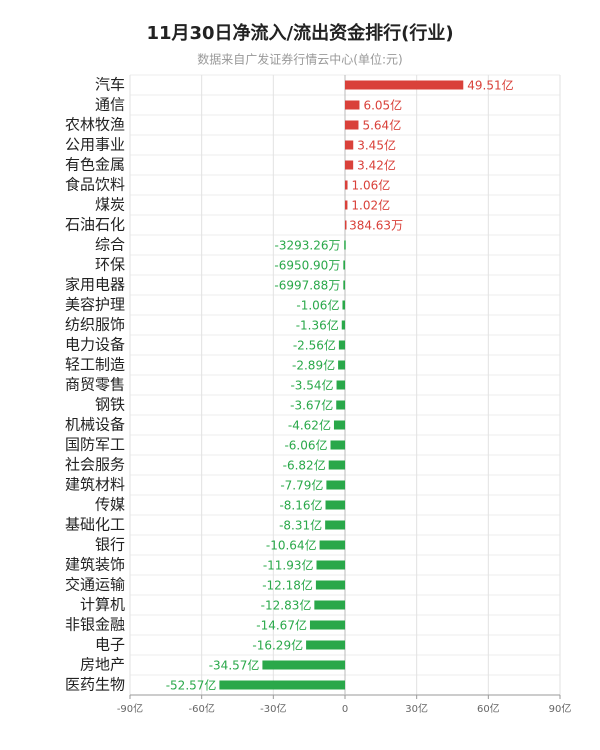  What do you see at coordinates (345, 709) in the screenshot?
I see `x-tick-label: 0` at bounding box center [345, 709].